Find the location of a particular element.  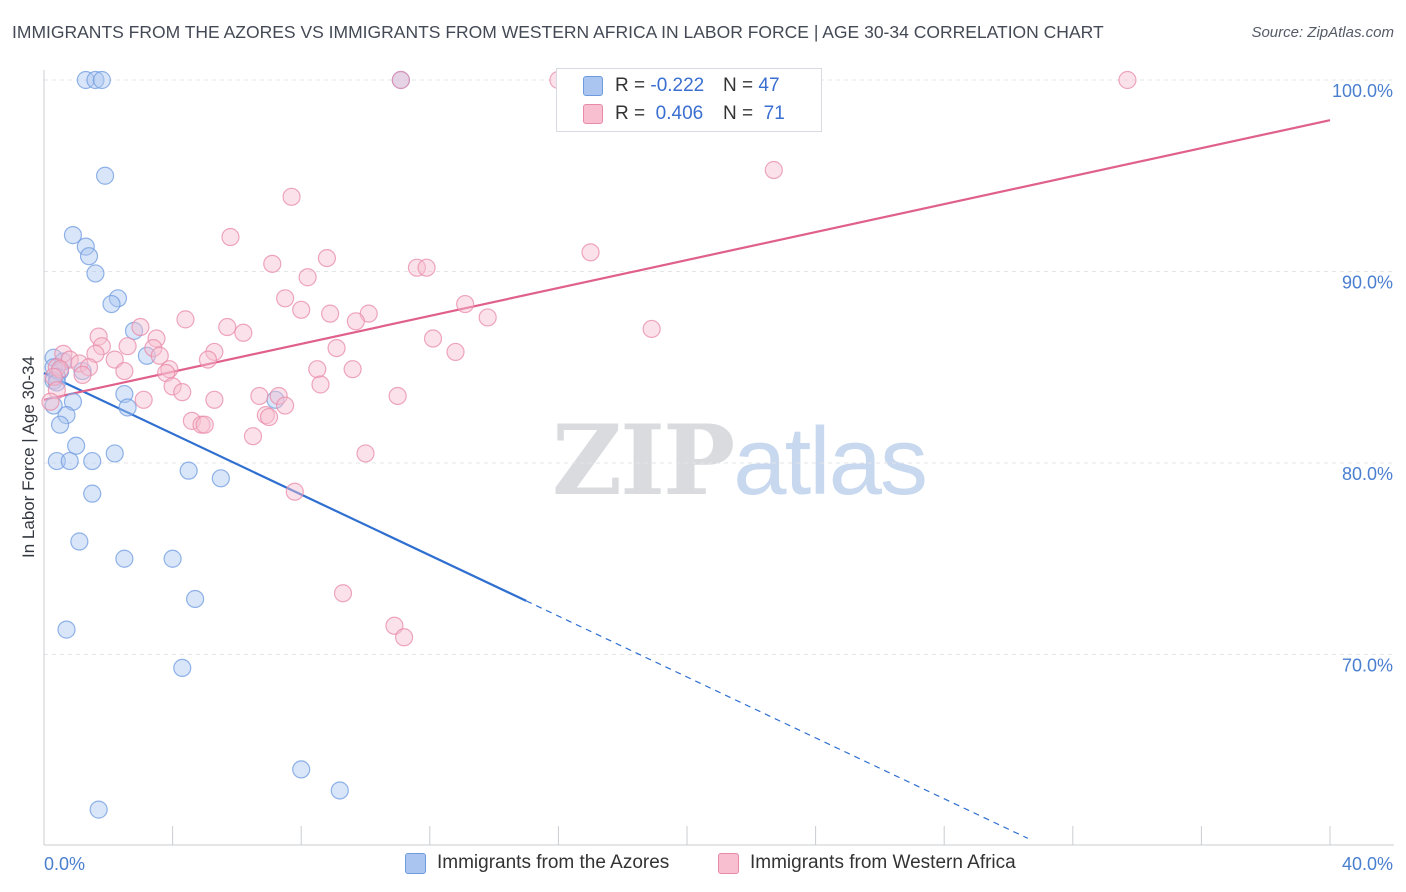

series-legend-azores: Immigrants from the Azores is located at coordinates (537, 863).